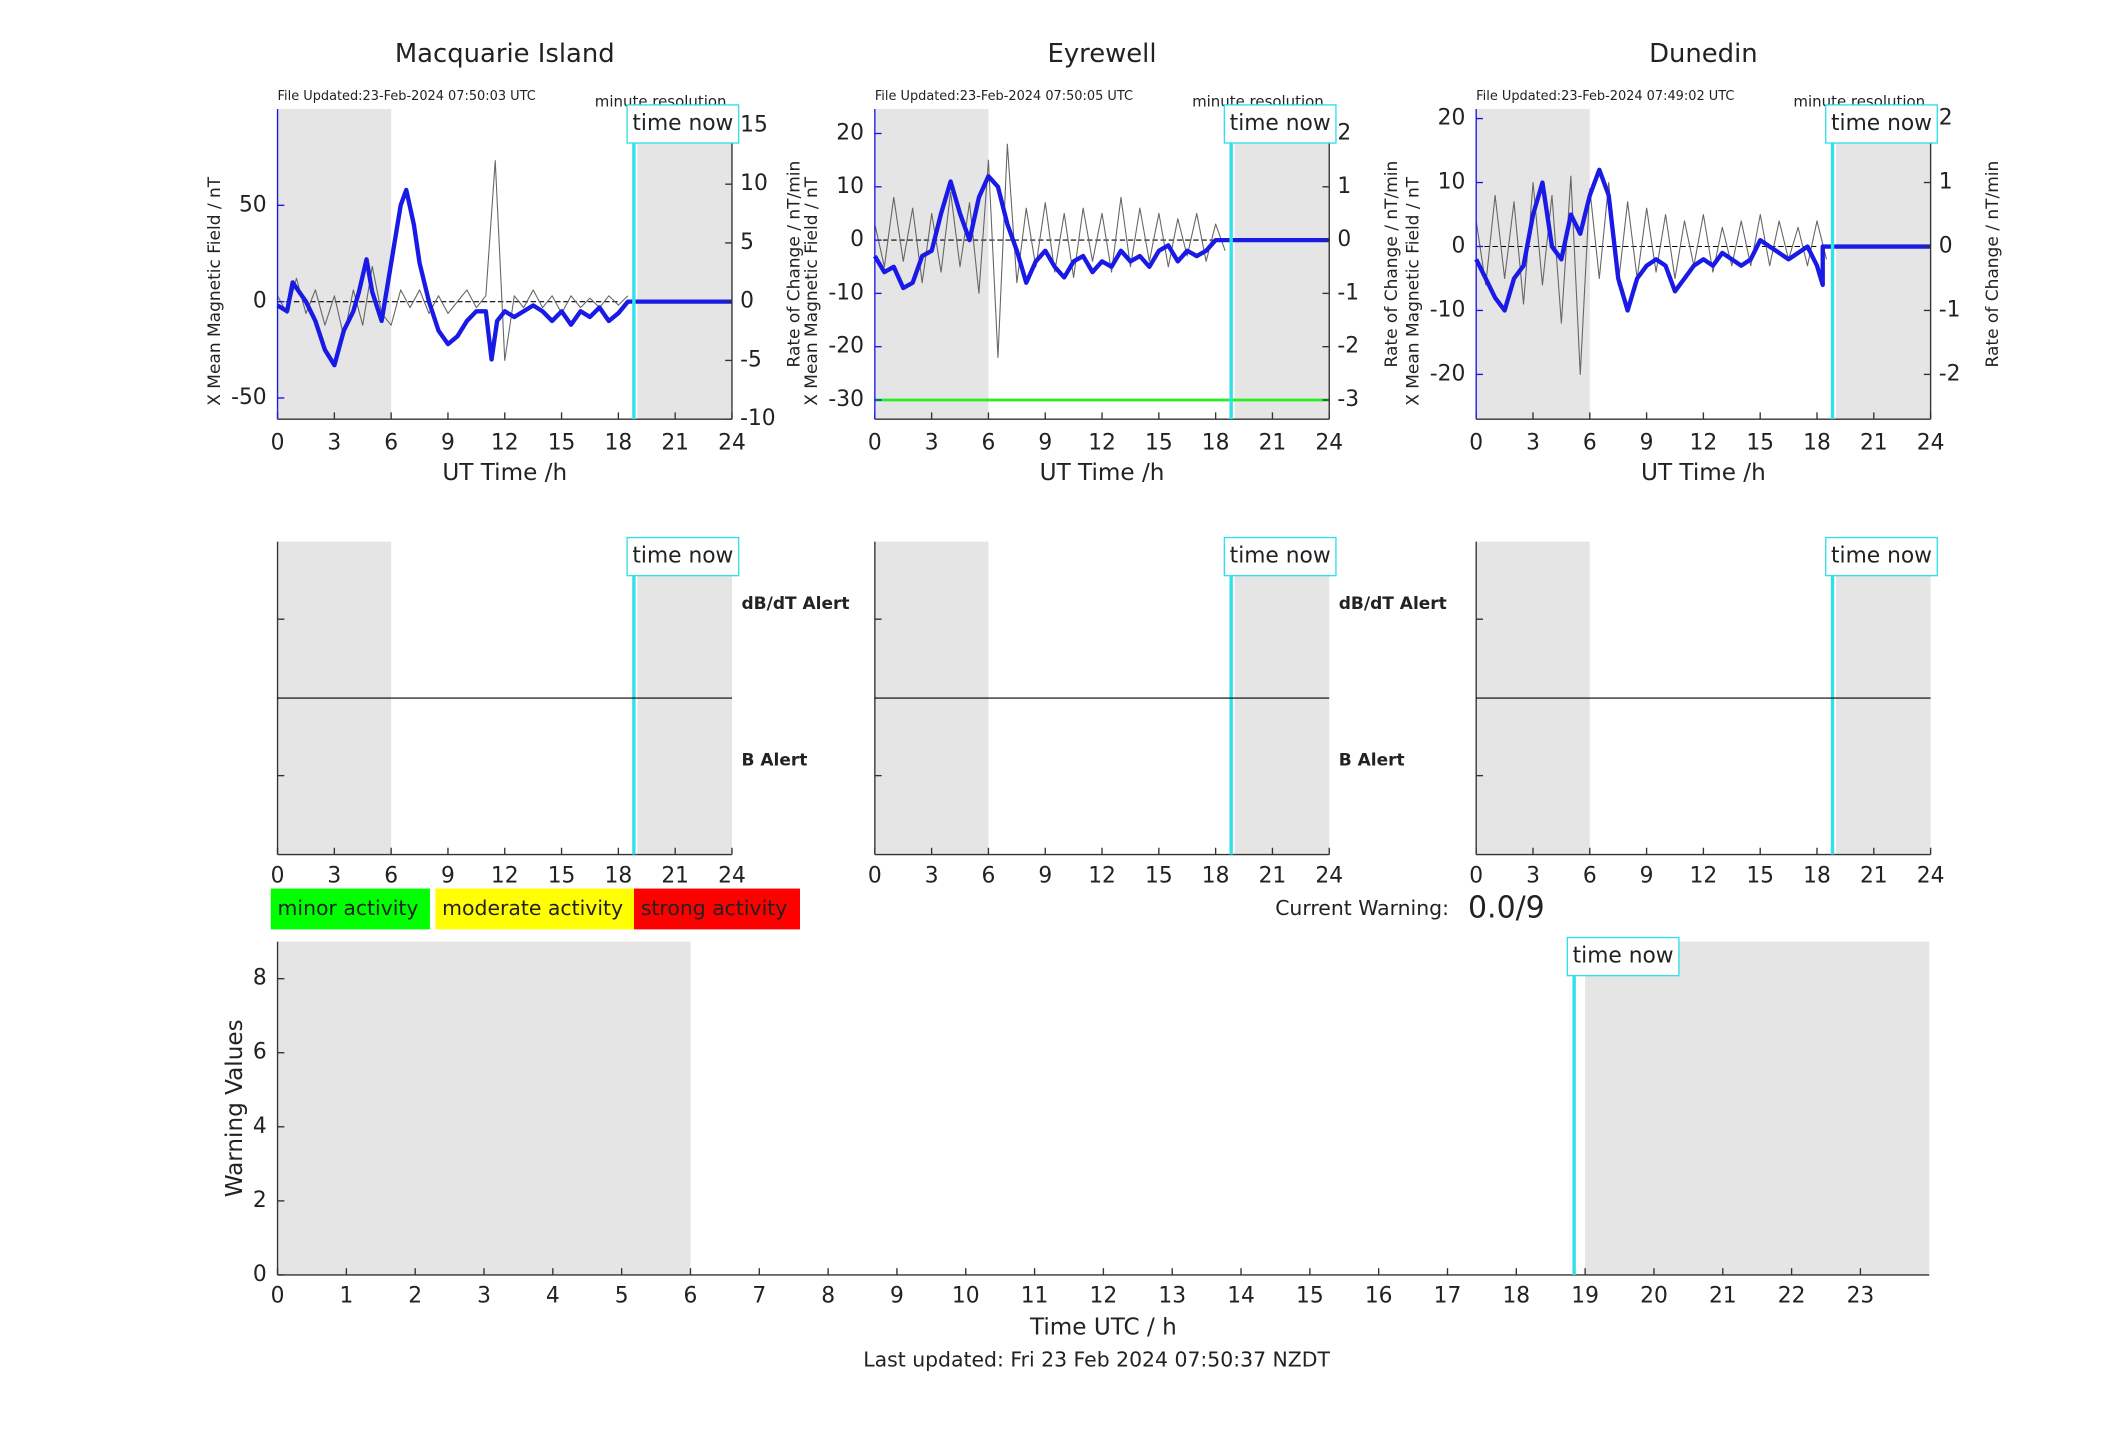 This screenshot has height=1437, width=2117. Describe the element at coordinates (714, 908) in the screenshot. I see `legend-label: strong activity` at that location.